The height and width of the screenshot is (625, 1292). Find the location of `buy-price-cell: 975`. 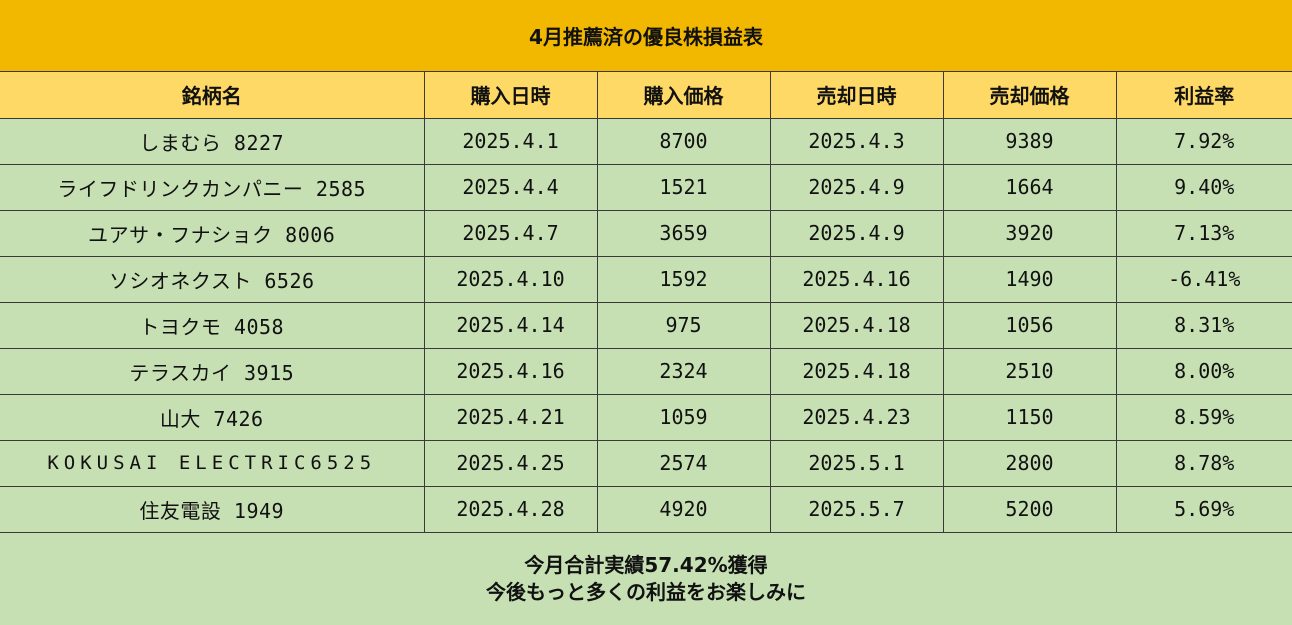

buy-price-cell: 975 is located at coordinates (683, 325).